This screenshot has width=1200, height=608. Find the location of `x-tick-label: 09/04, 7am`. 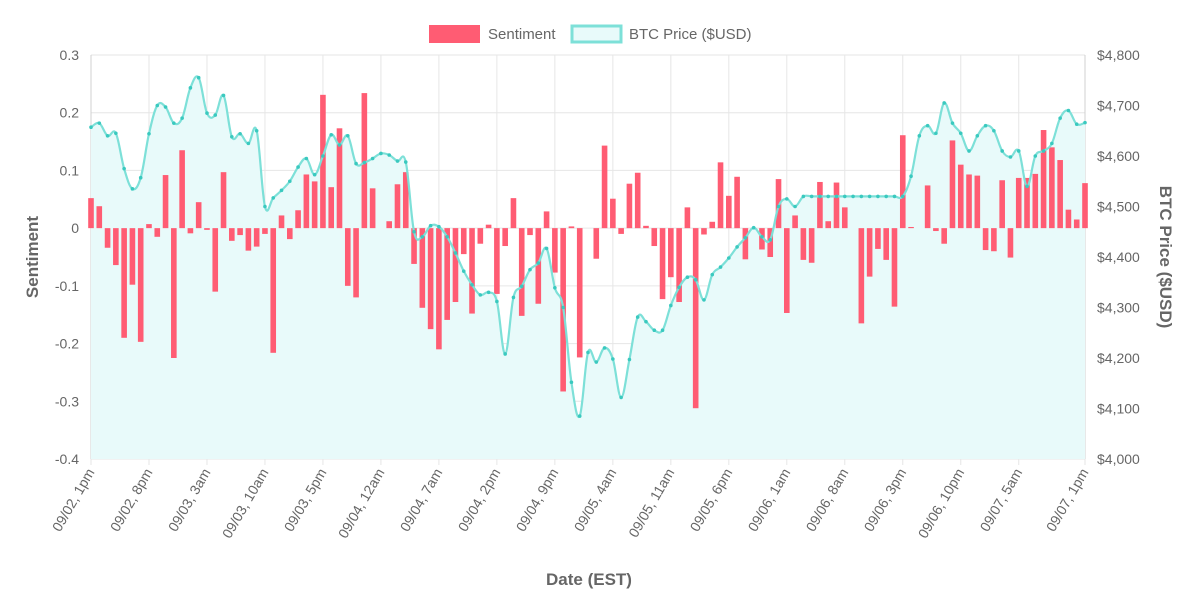

x-tick-label: 09/04, 7am is located at coordinates (421, 500).